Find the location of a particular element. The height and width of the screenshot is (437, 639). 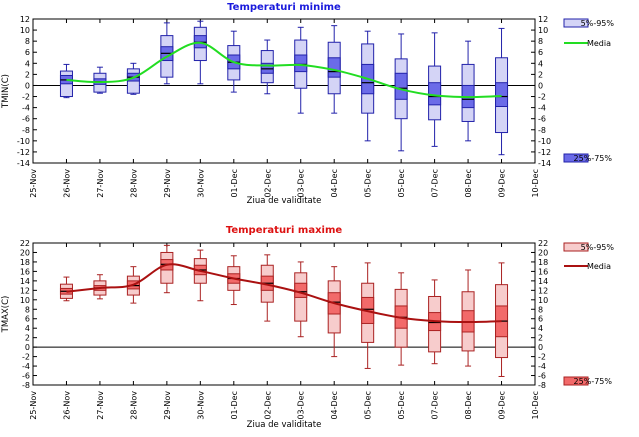

y-tick-label-right: 4 is located at coordinates (540, 63).